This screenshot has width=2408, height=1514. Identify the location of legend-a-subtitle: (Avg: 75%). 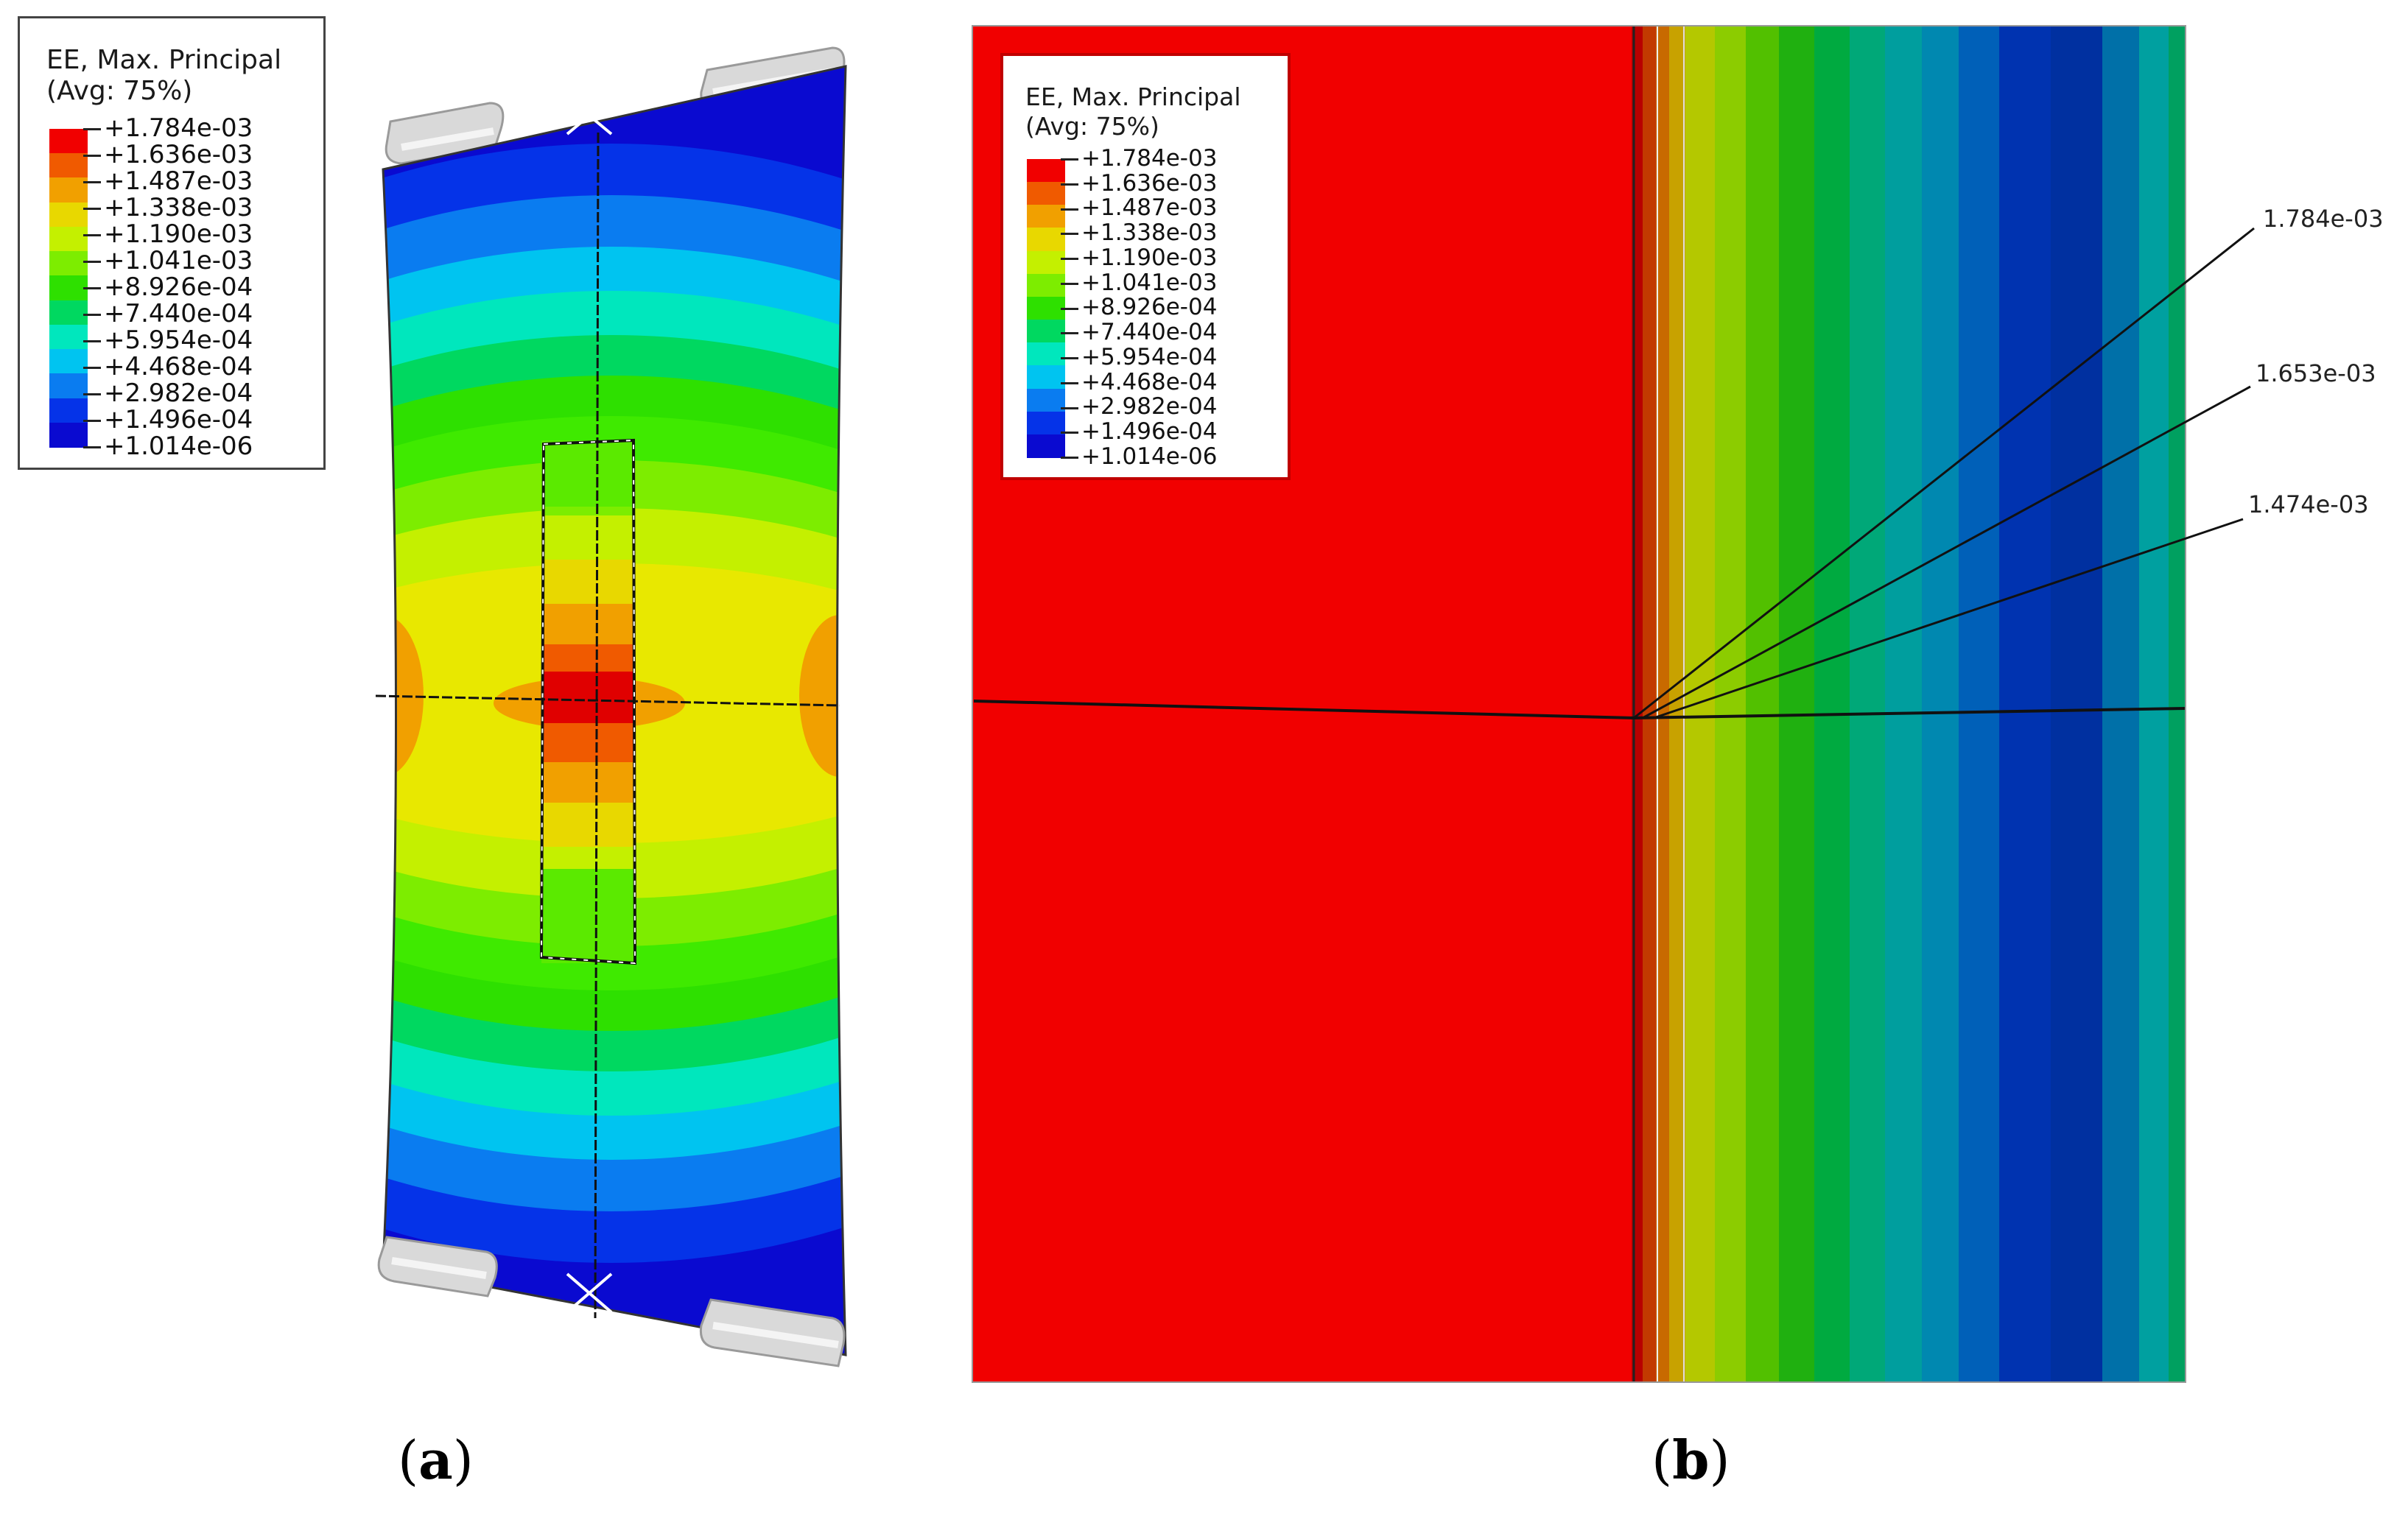
(119, 91).